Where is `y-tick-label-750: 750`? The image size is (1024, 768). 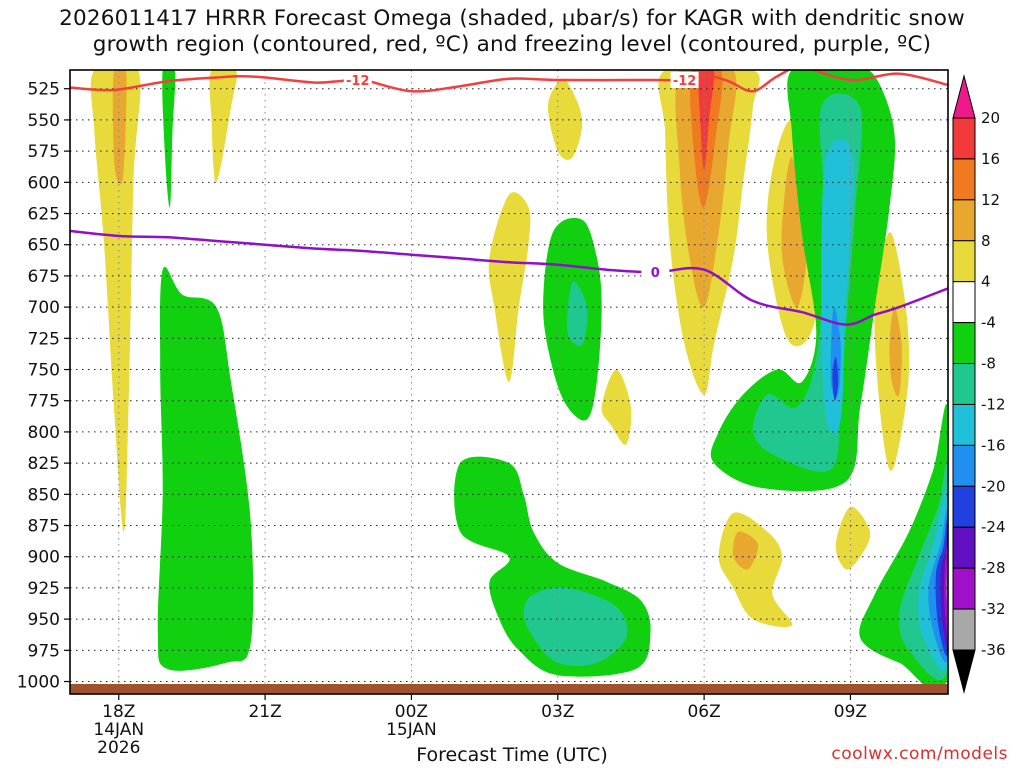
y-tick-label-750: 750 is located at coordinates (44, 371).